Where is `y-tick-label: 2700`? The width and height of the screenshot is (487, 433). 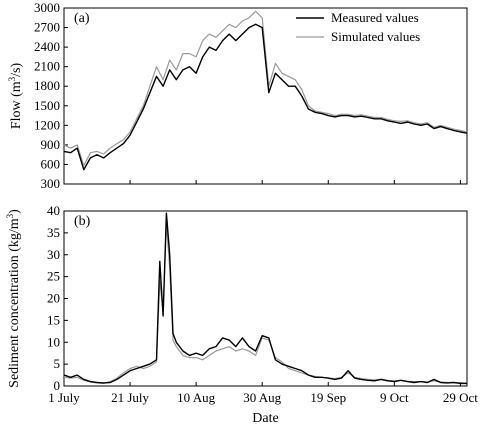 y-tick-label: 2700 is located at coordinates (47, 27).